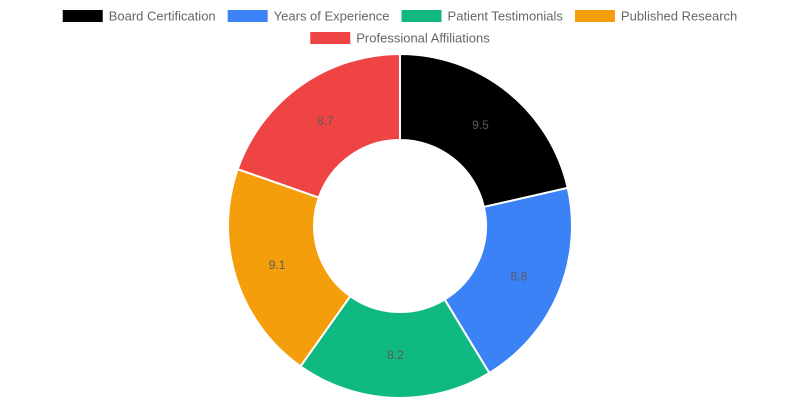  I want to click on slice-professional-affiliations, so click(318, 125).